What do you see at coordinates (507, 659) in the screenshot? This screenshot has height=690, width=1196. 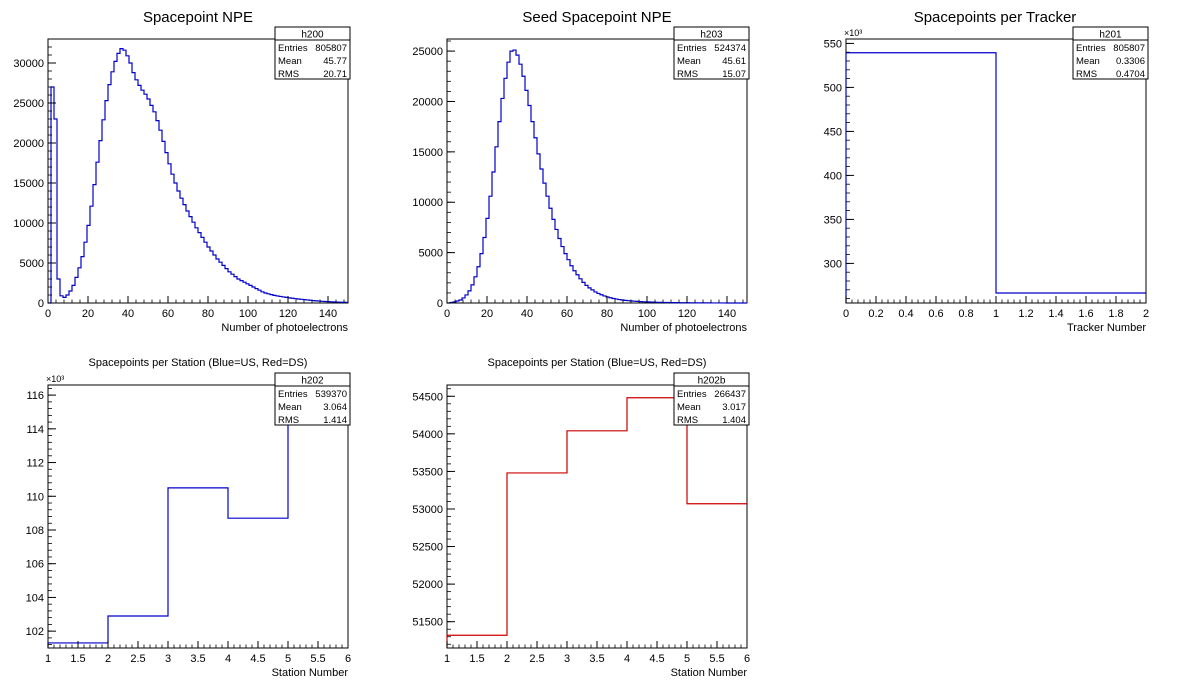 I see `x-tick-label: 2` at bounding box center [507, 659].